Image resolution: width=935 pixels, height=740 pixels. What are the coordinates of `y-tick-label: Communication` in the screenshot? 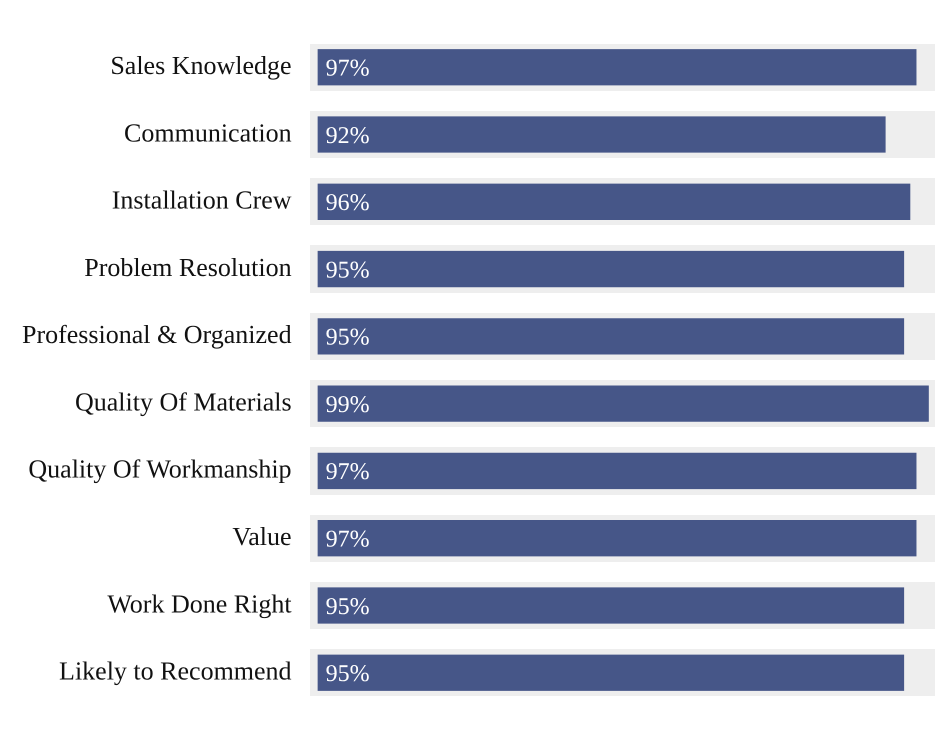 It's located at (208, 133).